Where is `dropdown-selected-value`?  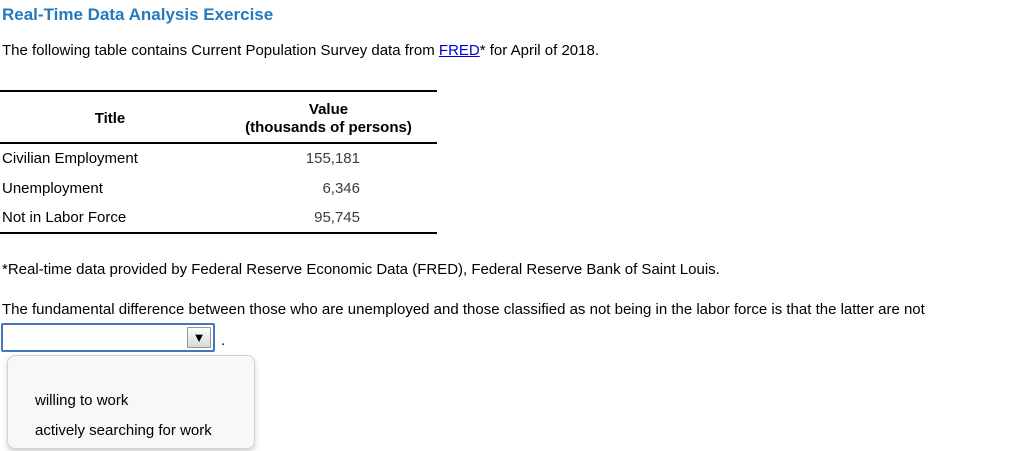
dropdown-selected-value is located at coordinates (95, 338).